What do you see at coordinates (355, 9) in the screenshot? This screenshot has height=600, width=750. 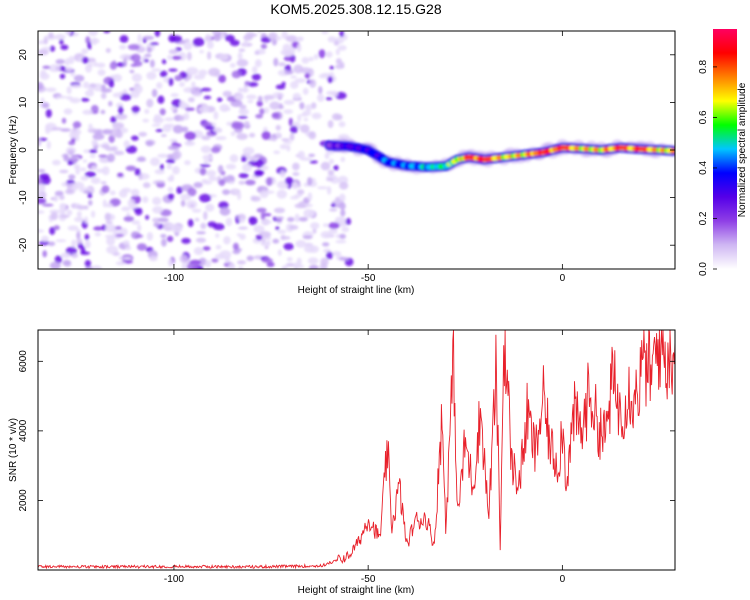 I see `chart-title: KOM5.2025.308.12.15.G28` at bounding box center [355, 9].